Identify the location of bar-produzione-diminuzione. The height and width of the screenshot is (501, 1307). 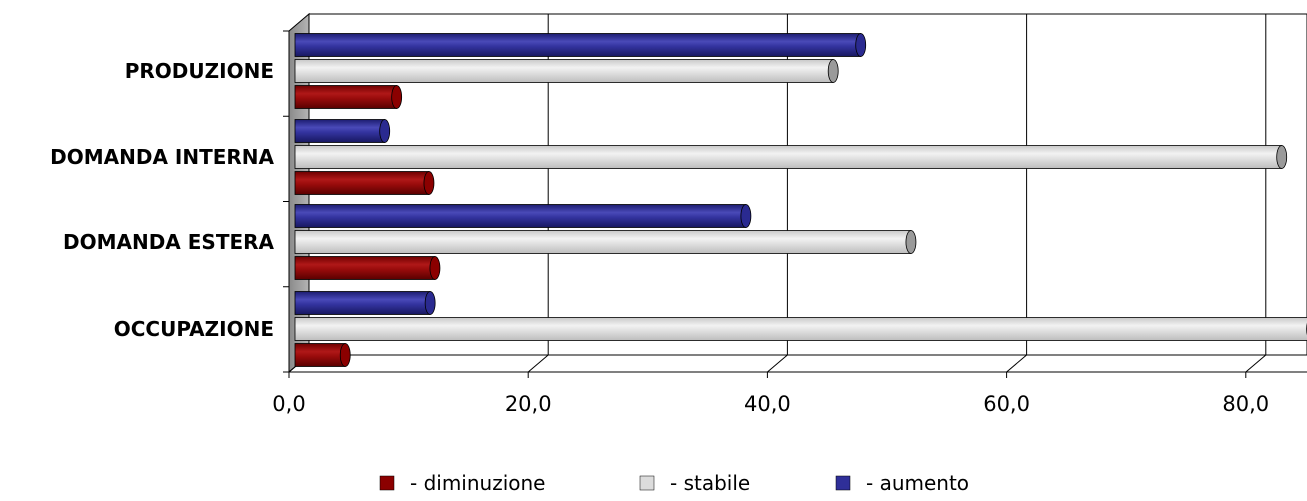
(346, 97).